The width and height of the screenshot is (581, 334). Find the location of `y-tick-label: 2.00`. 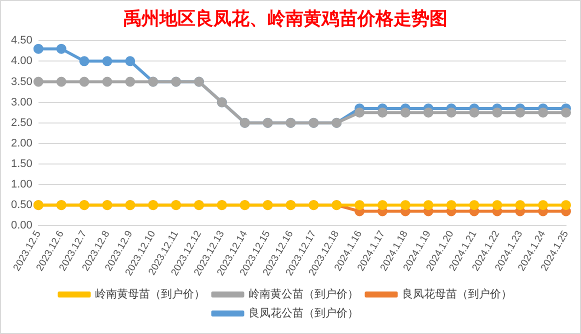

y-tick-label: 2.00 is located at coordinates (21, 143).